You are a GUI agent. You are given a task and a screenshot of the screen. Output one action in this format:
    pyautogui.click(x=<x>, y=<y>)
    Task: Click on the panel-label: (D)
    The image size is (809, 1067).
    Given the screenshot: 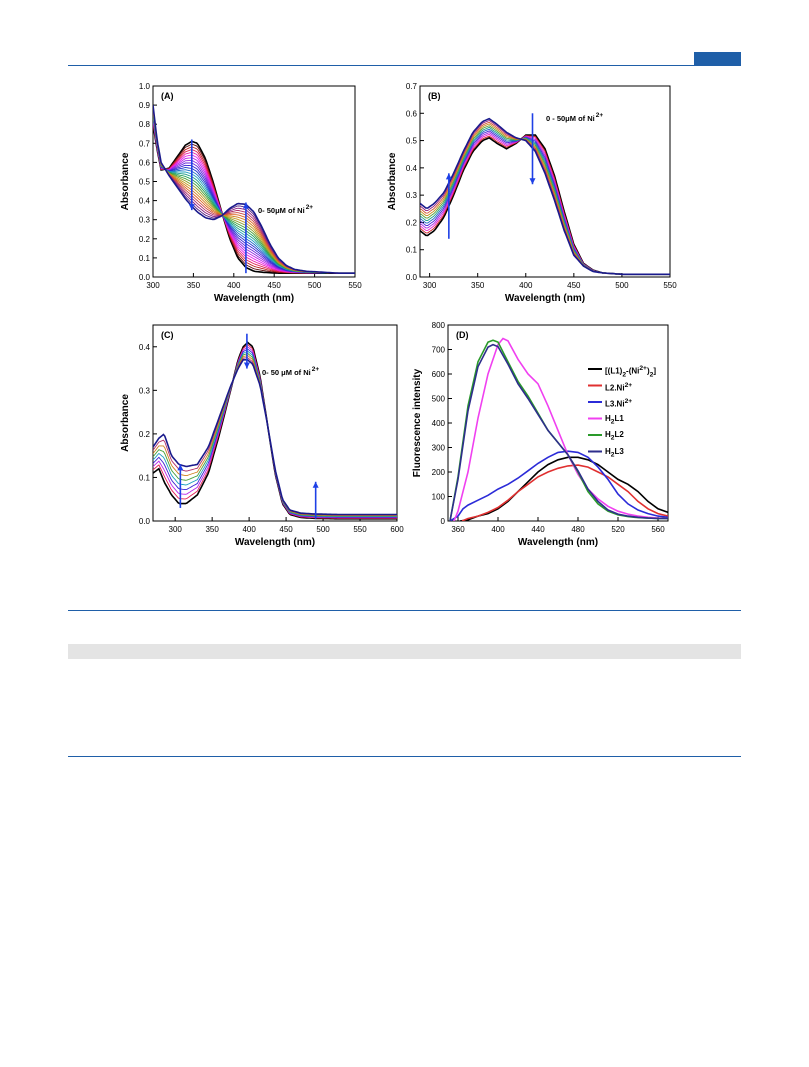 What is the action you would take?
    pyautogui.click(x=462, y=335)
    